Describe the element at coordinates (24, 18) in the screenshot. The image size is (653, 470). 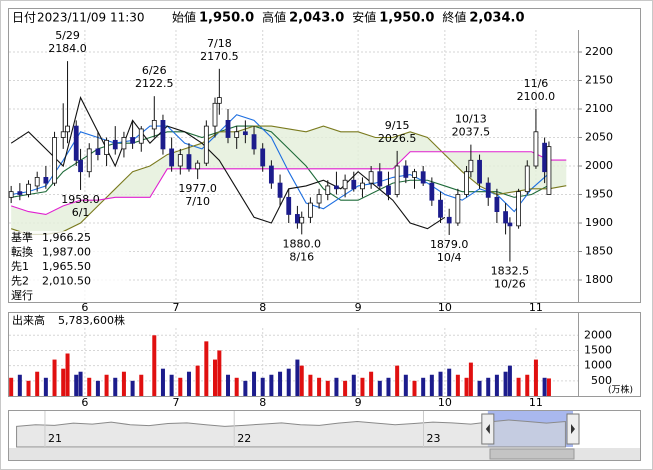
I see `date-label: 日付` at that location.